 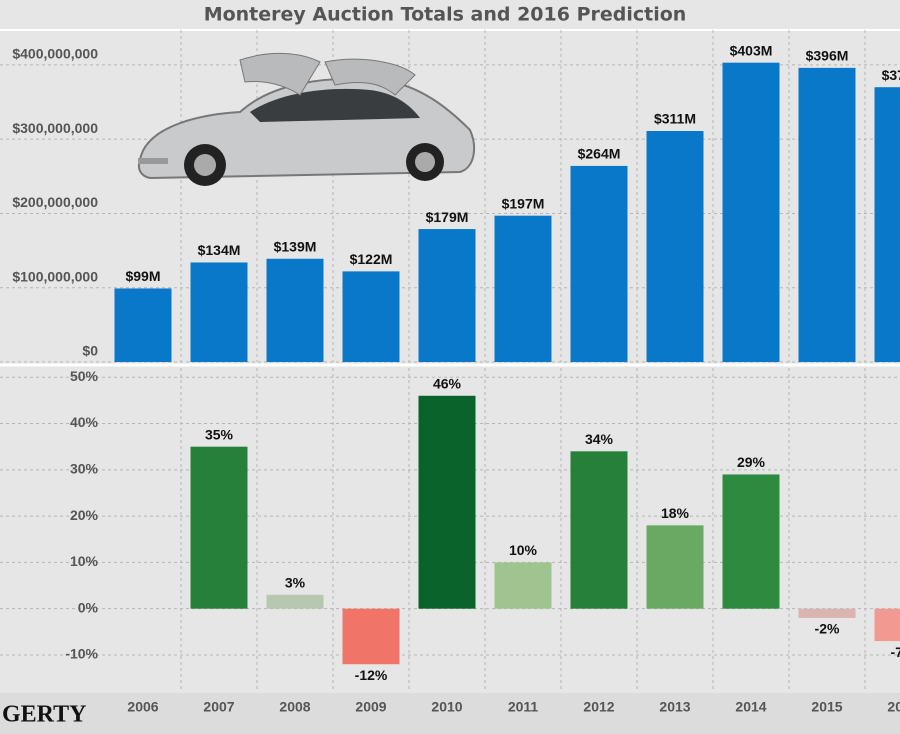 I want to click on x-tick-label: 2007, so click(x=218, y=707).